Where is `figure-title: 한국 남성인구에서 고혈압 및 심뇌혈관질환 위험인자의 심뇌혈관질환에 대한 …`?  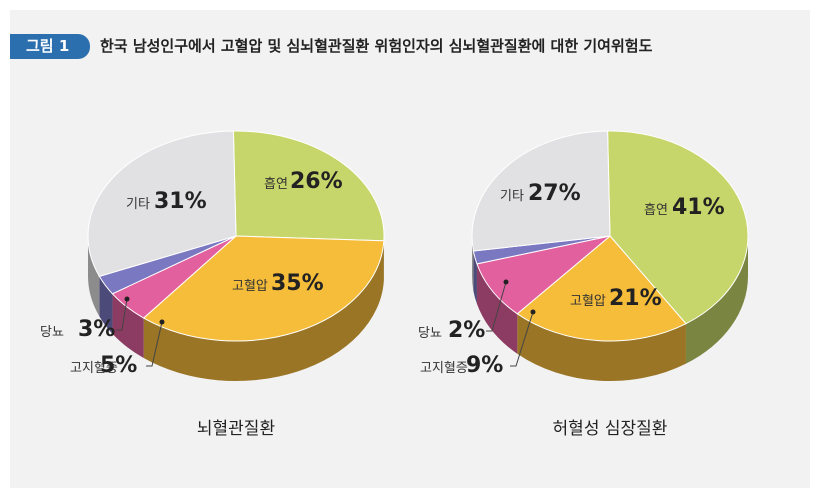
figure-title: 한국 남성인구에서 고혈압 및 심뇌혈관질환 위험인자의 심뇌혈관질환에 대한 … is located at coordinates (376, 46).